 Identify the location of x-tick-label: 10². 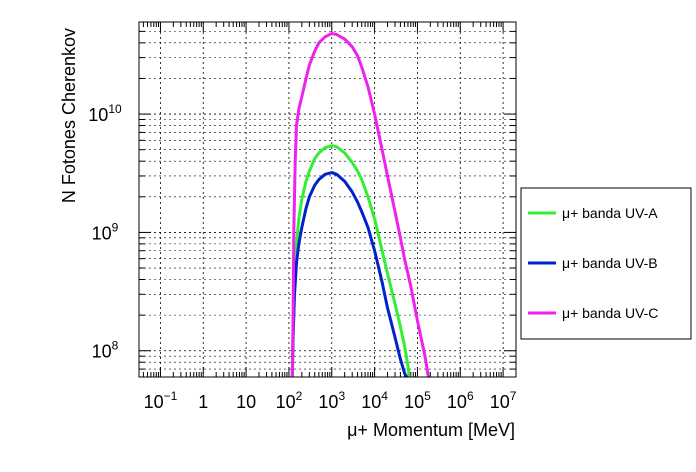
(289, 400).